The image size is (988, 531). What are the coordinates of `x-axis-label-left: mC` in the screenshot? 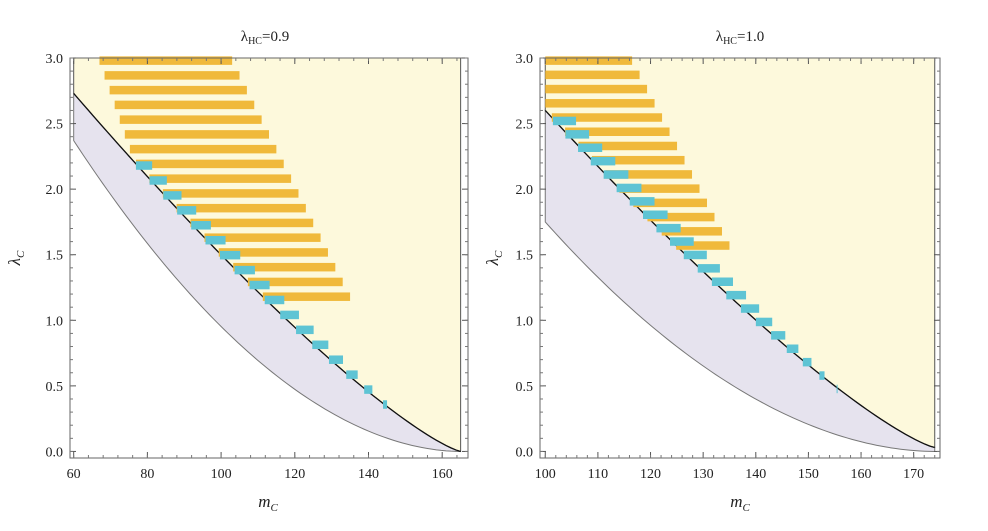 It's located at (268, 503).